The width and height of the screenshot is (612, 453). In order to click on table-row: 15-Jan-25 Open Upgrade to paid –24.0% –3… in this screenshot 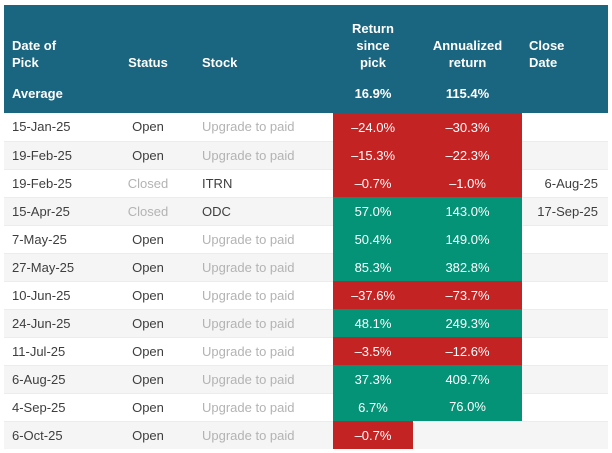, I will do `click(306, 127)`.